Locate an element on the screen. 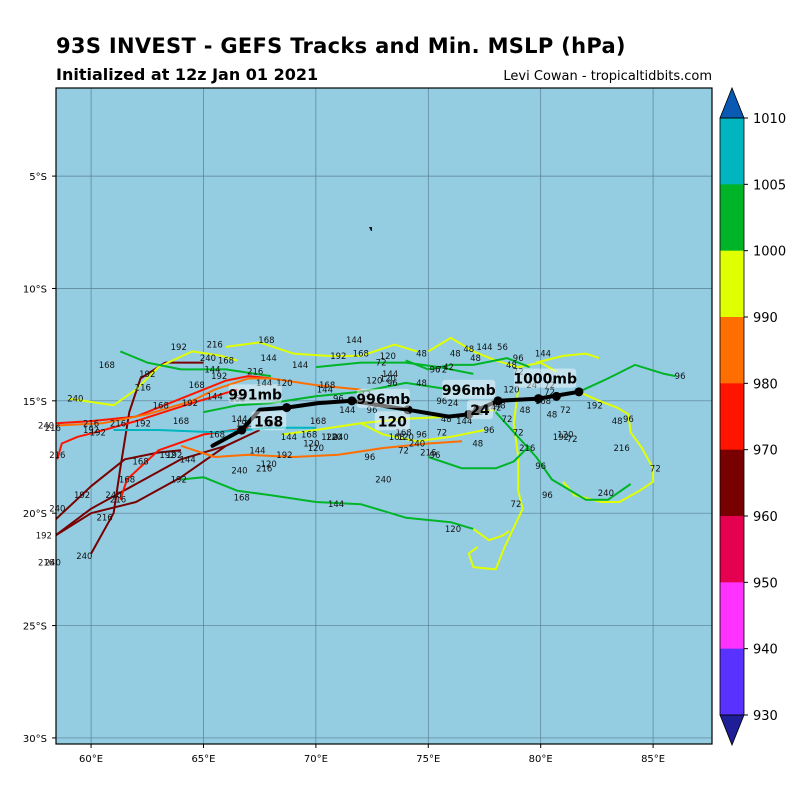  forecast-hour-label: 142 is located at coordinates (493, 409).